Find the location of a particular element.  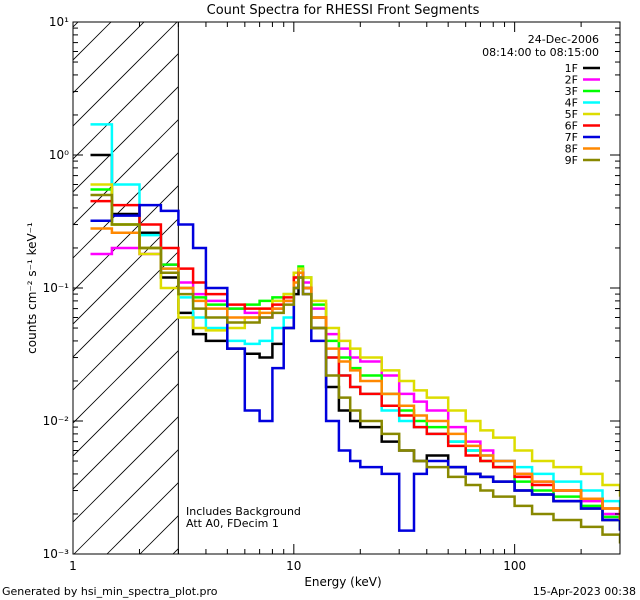

y-tick-label: 10⁻² is located at coordinates (56, 421).